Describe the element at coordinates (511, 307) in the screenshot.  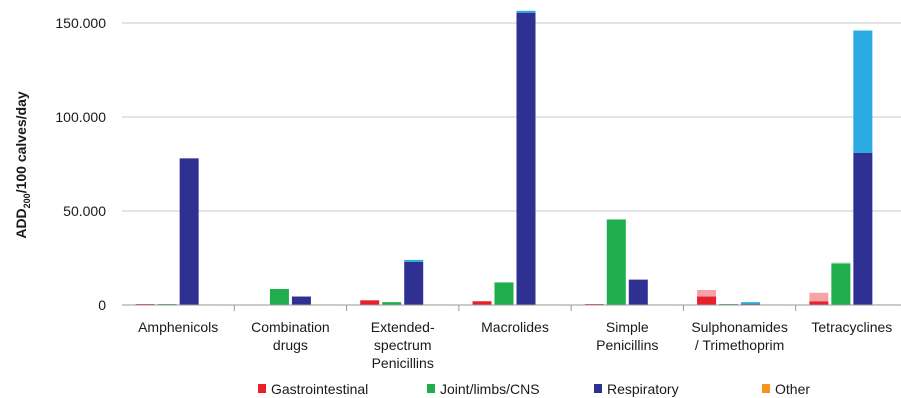
I see `x-axis` at that location.